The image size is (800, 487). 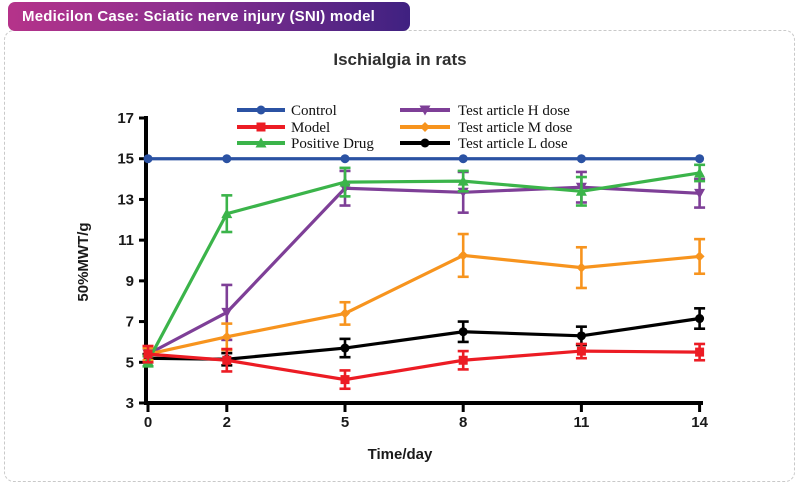 I want to click on legend-label: Test article L dose, so click(x=513, y=144).